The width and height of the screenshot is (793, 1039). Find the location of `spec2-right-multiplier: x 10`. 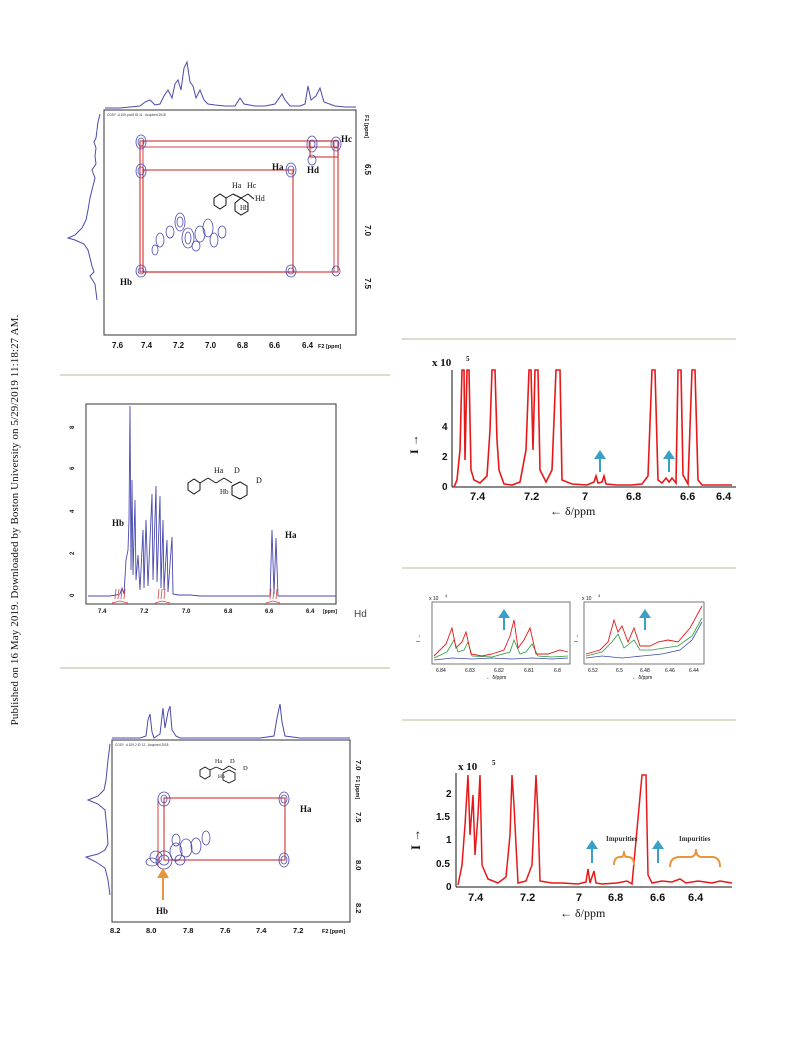

spec2-right-multiplier: x 10 is located at coordinates (587, 599).